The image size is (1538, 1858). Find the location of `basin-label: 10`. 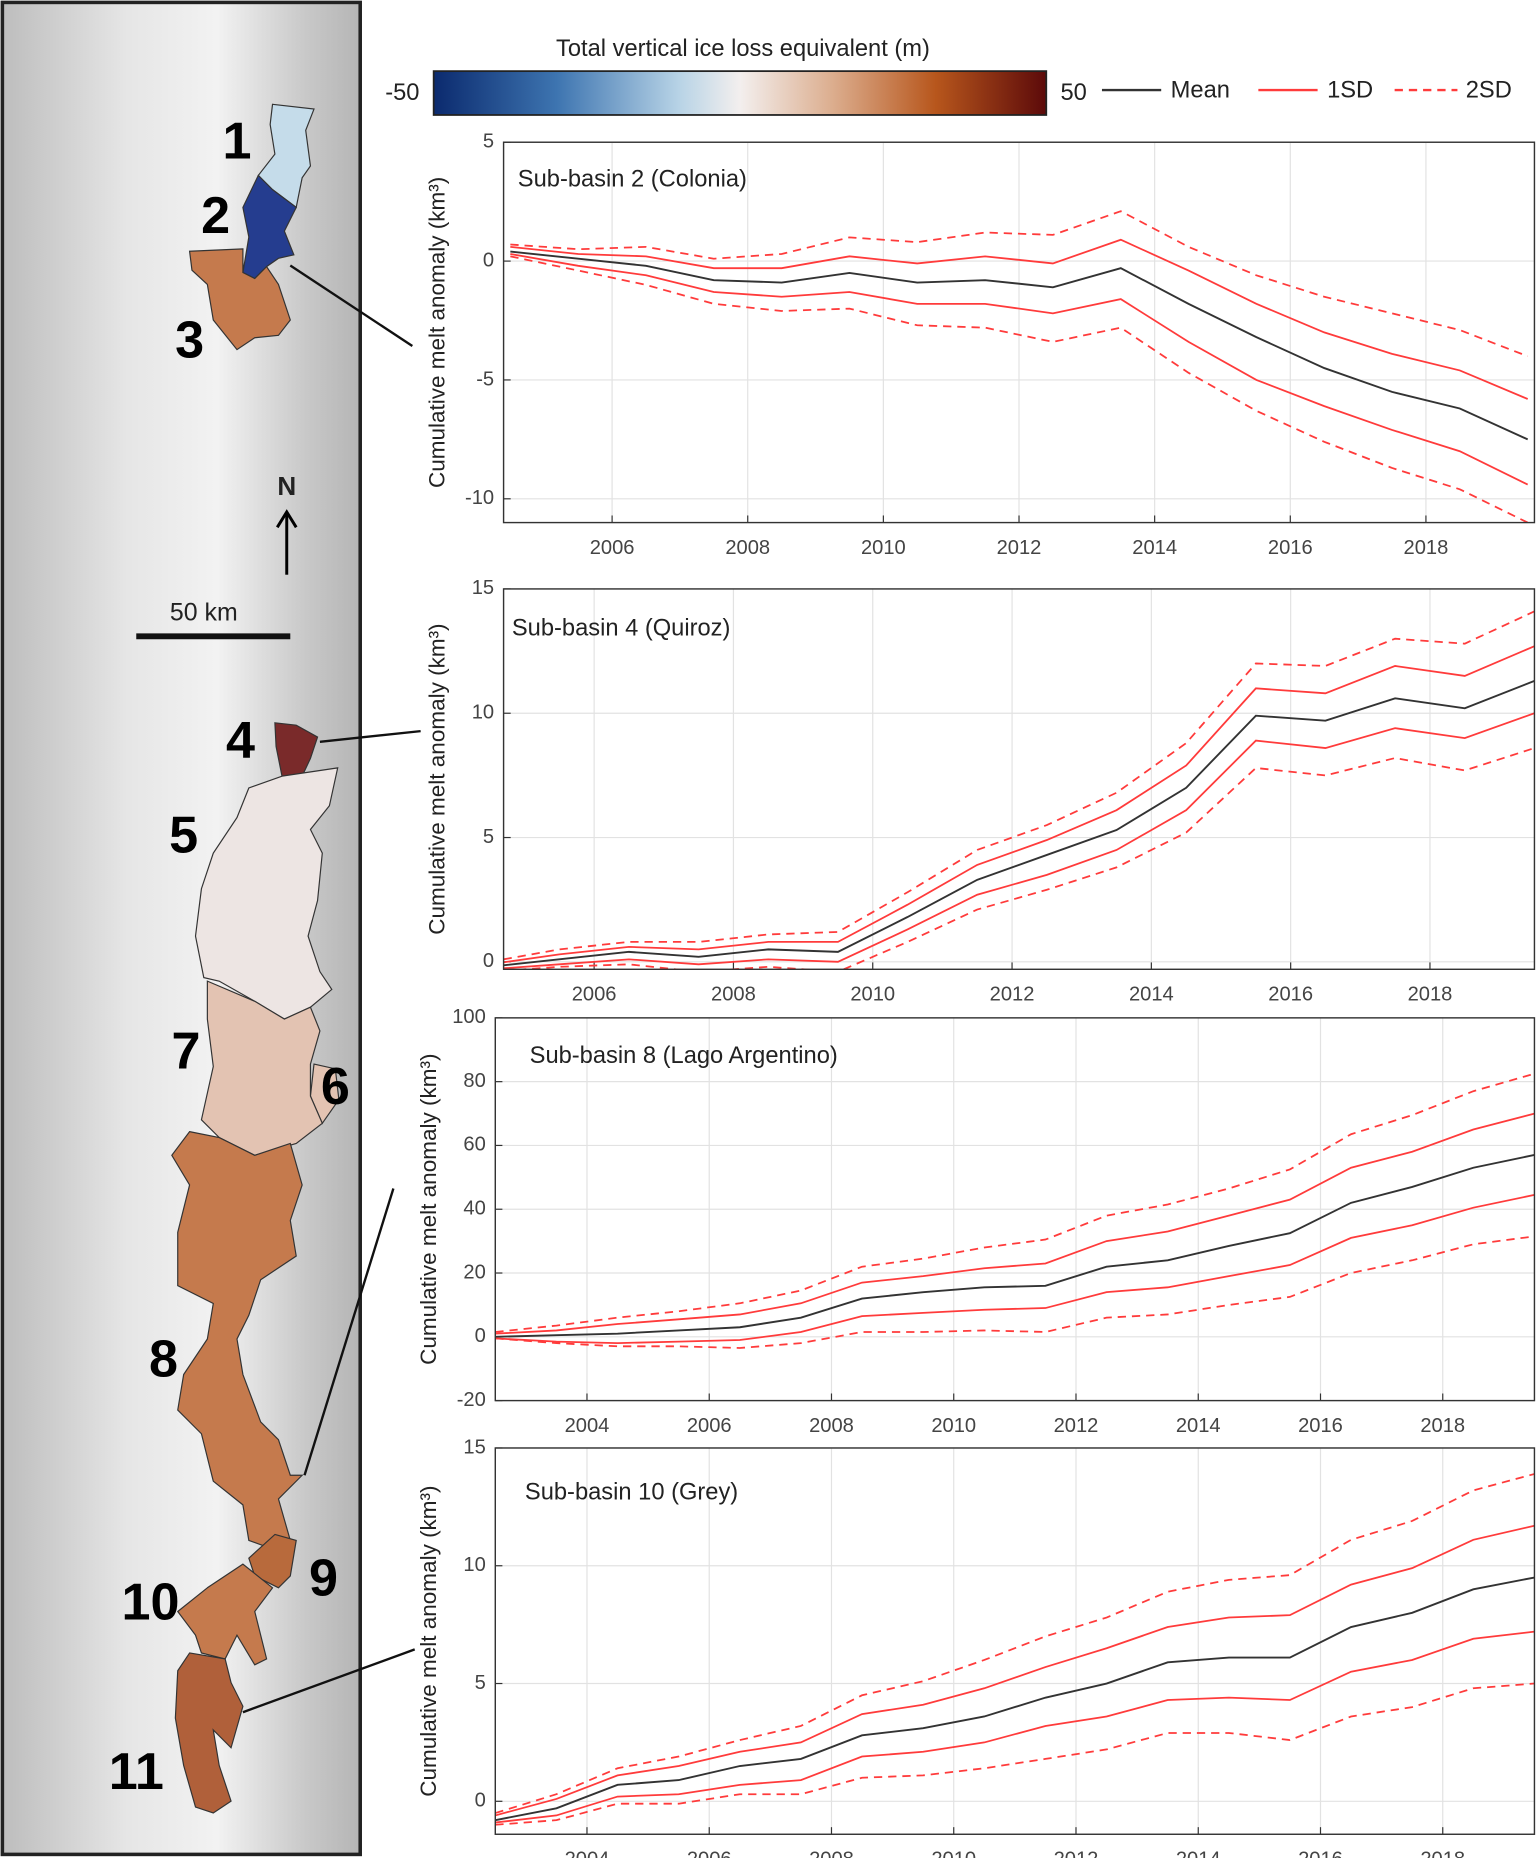

basin-label: 10 is located at coordinates (150, 1602).